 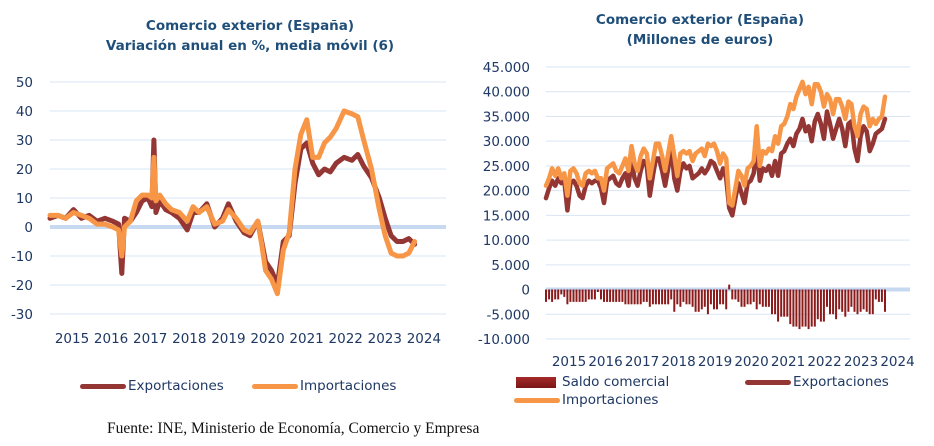 I want to click on balance-legend-swatch, so click(x=536, y=382).